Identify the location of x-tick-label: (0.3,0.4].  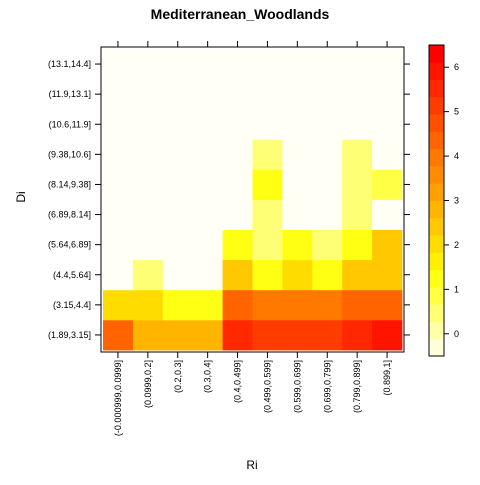
(208, 376).